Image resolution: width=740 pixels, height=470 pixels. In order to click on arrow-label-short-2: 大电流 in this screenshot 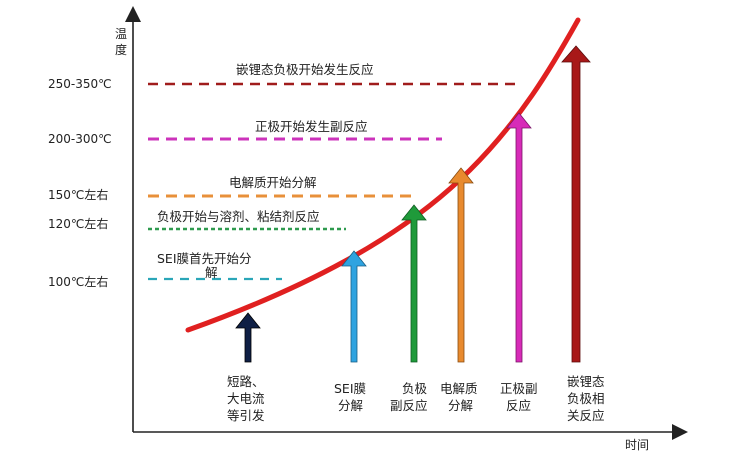, I will do `click(246, 398)`.